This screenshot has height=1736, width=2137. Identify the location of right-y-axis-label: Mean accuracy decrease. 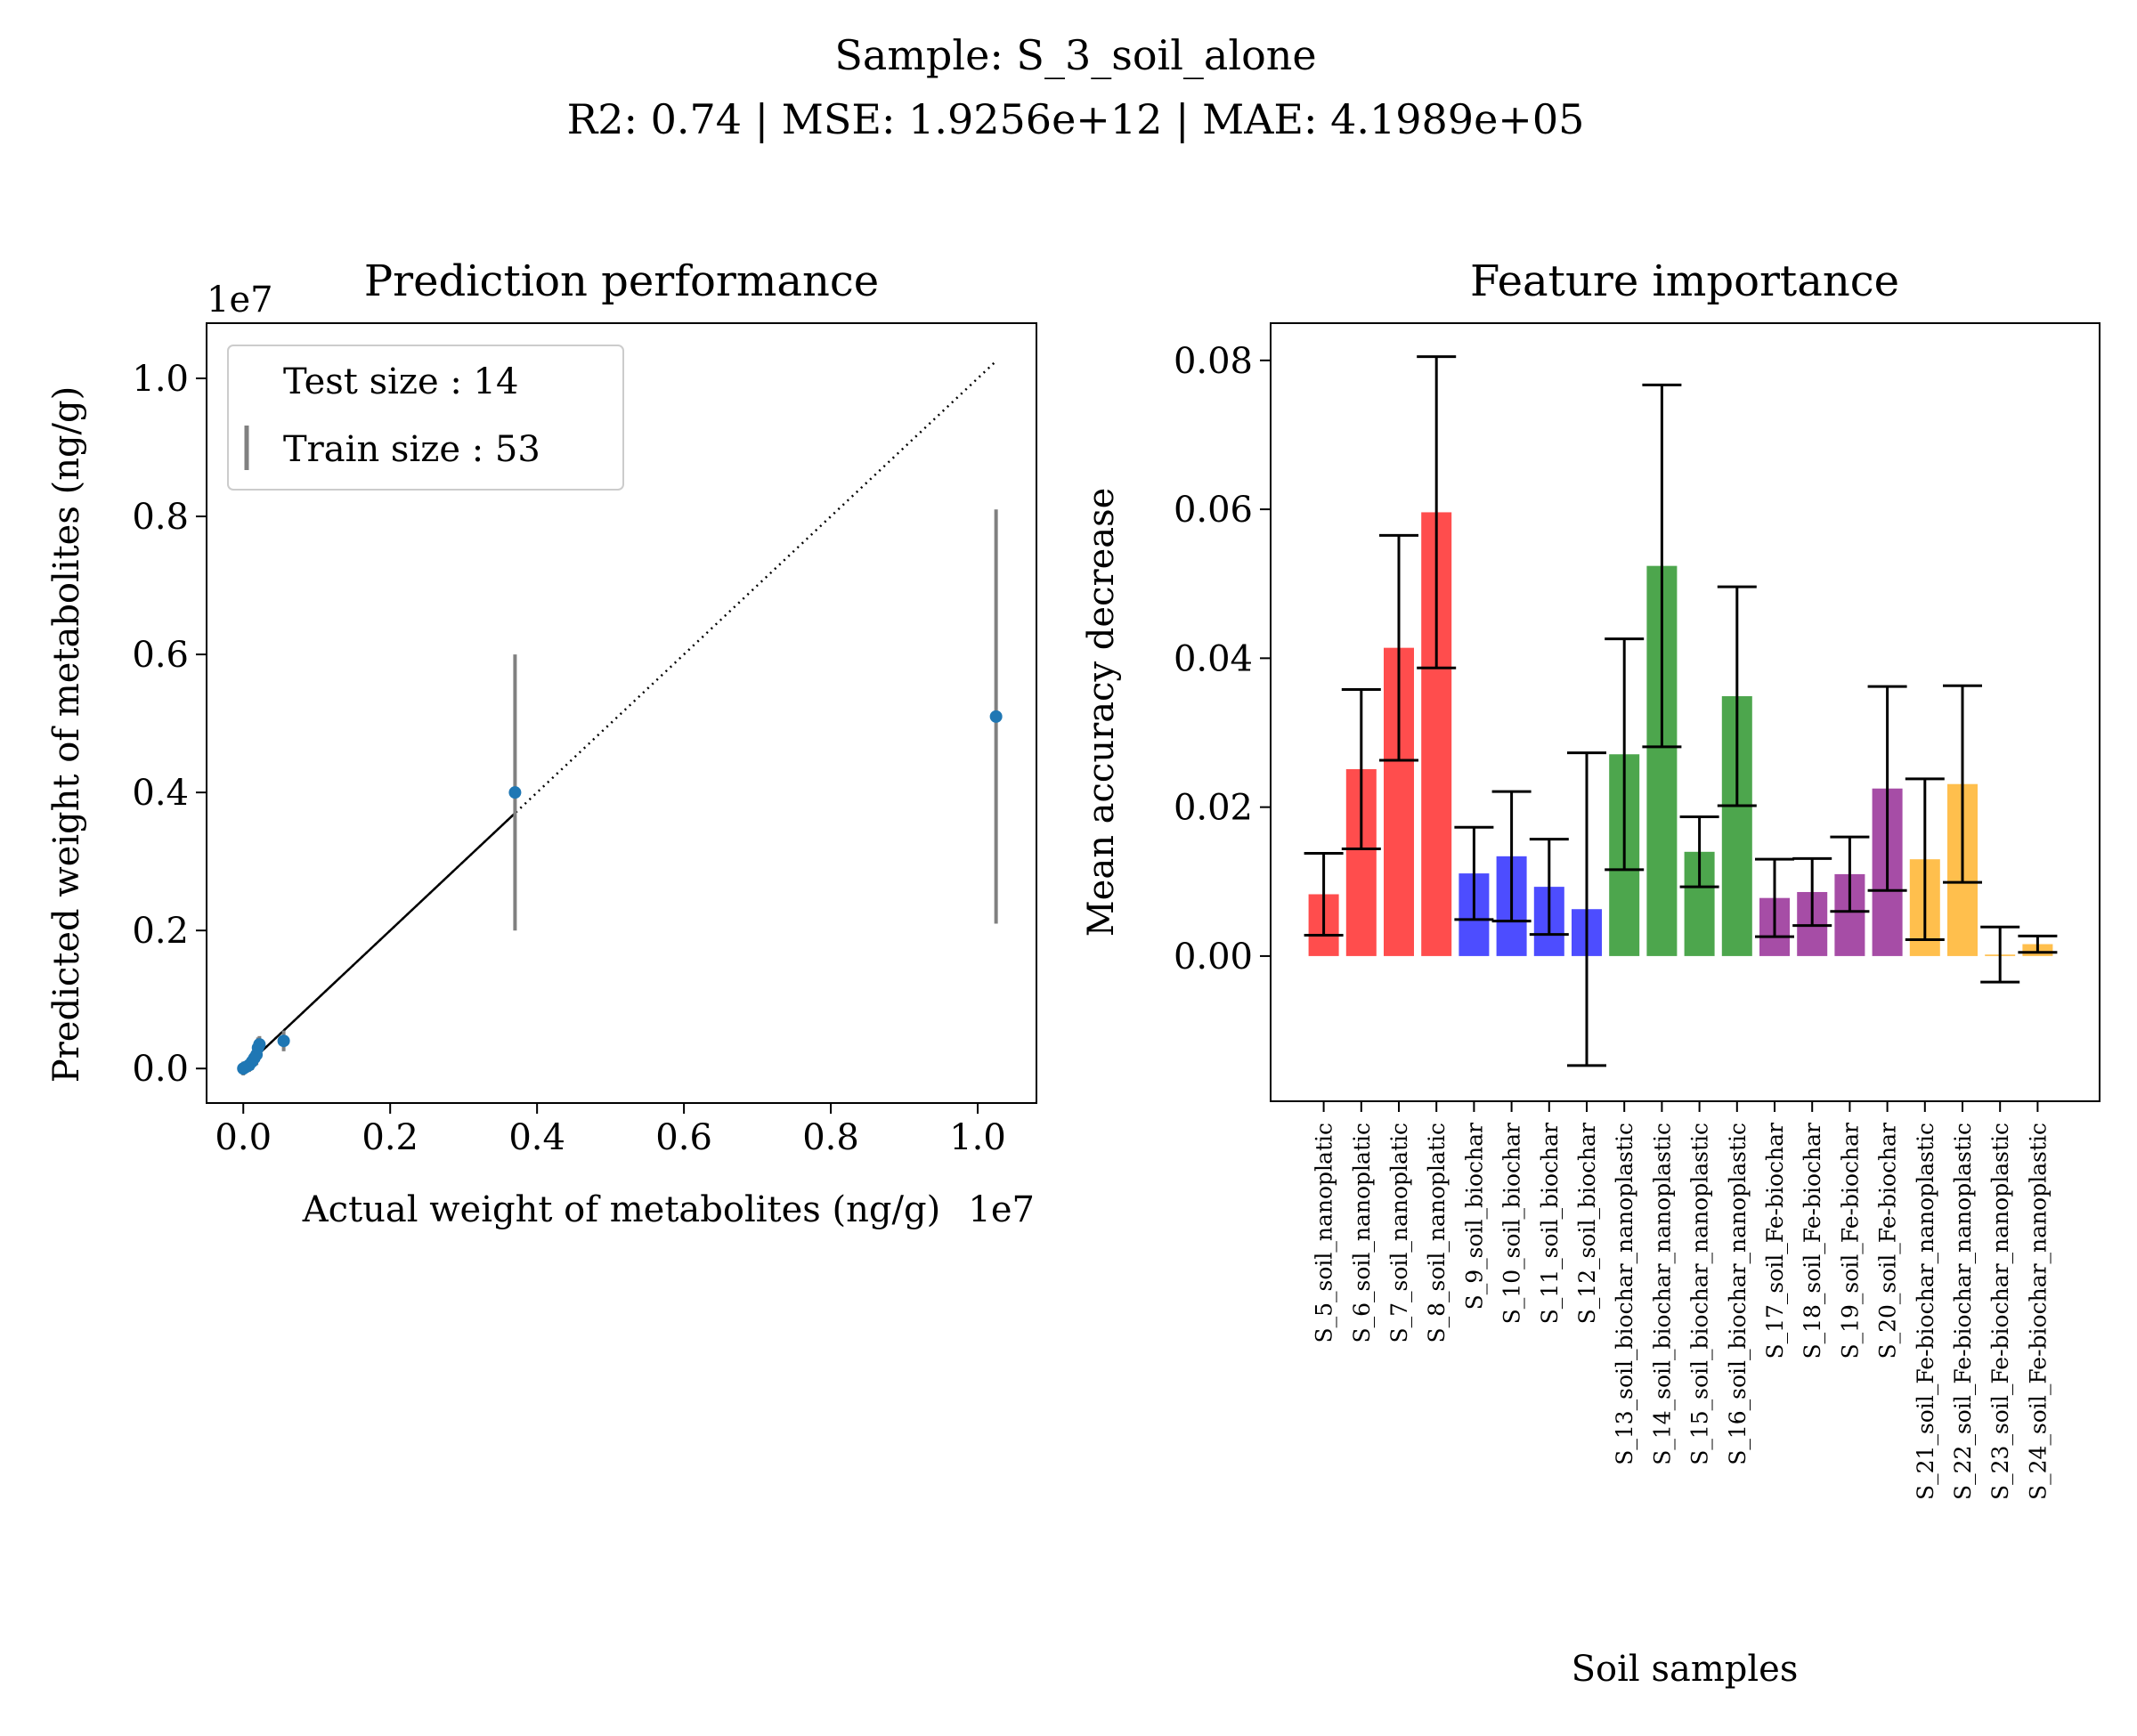
(1101, 712).